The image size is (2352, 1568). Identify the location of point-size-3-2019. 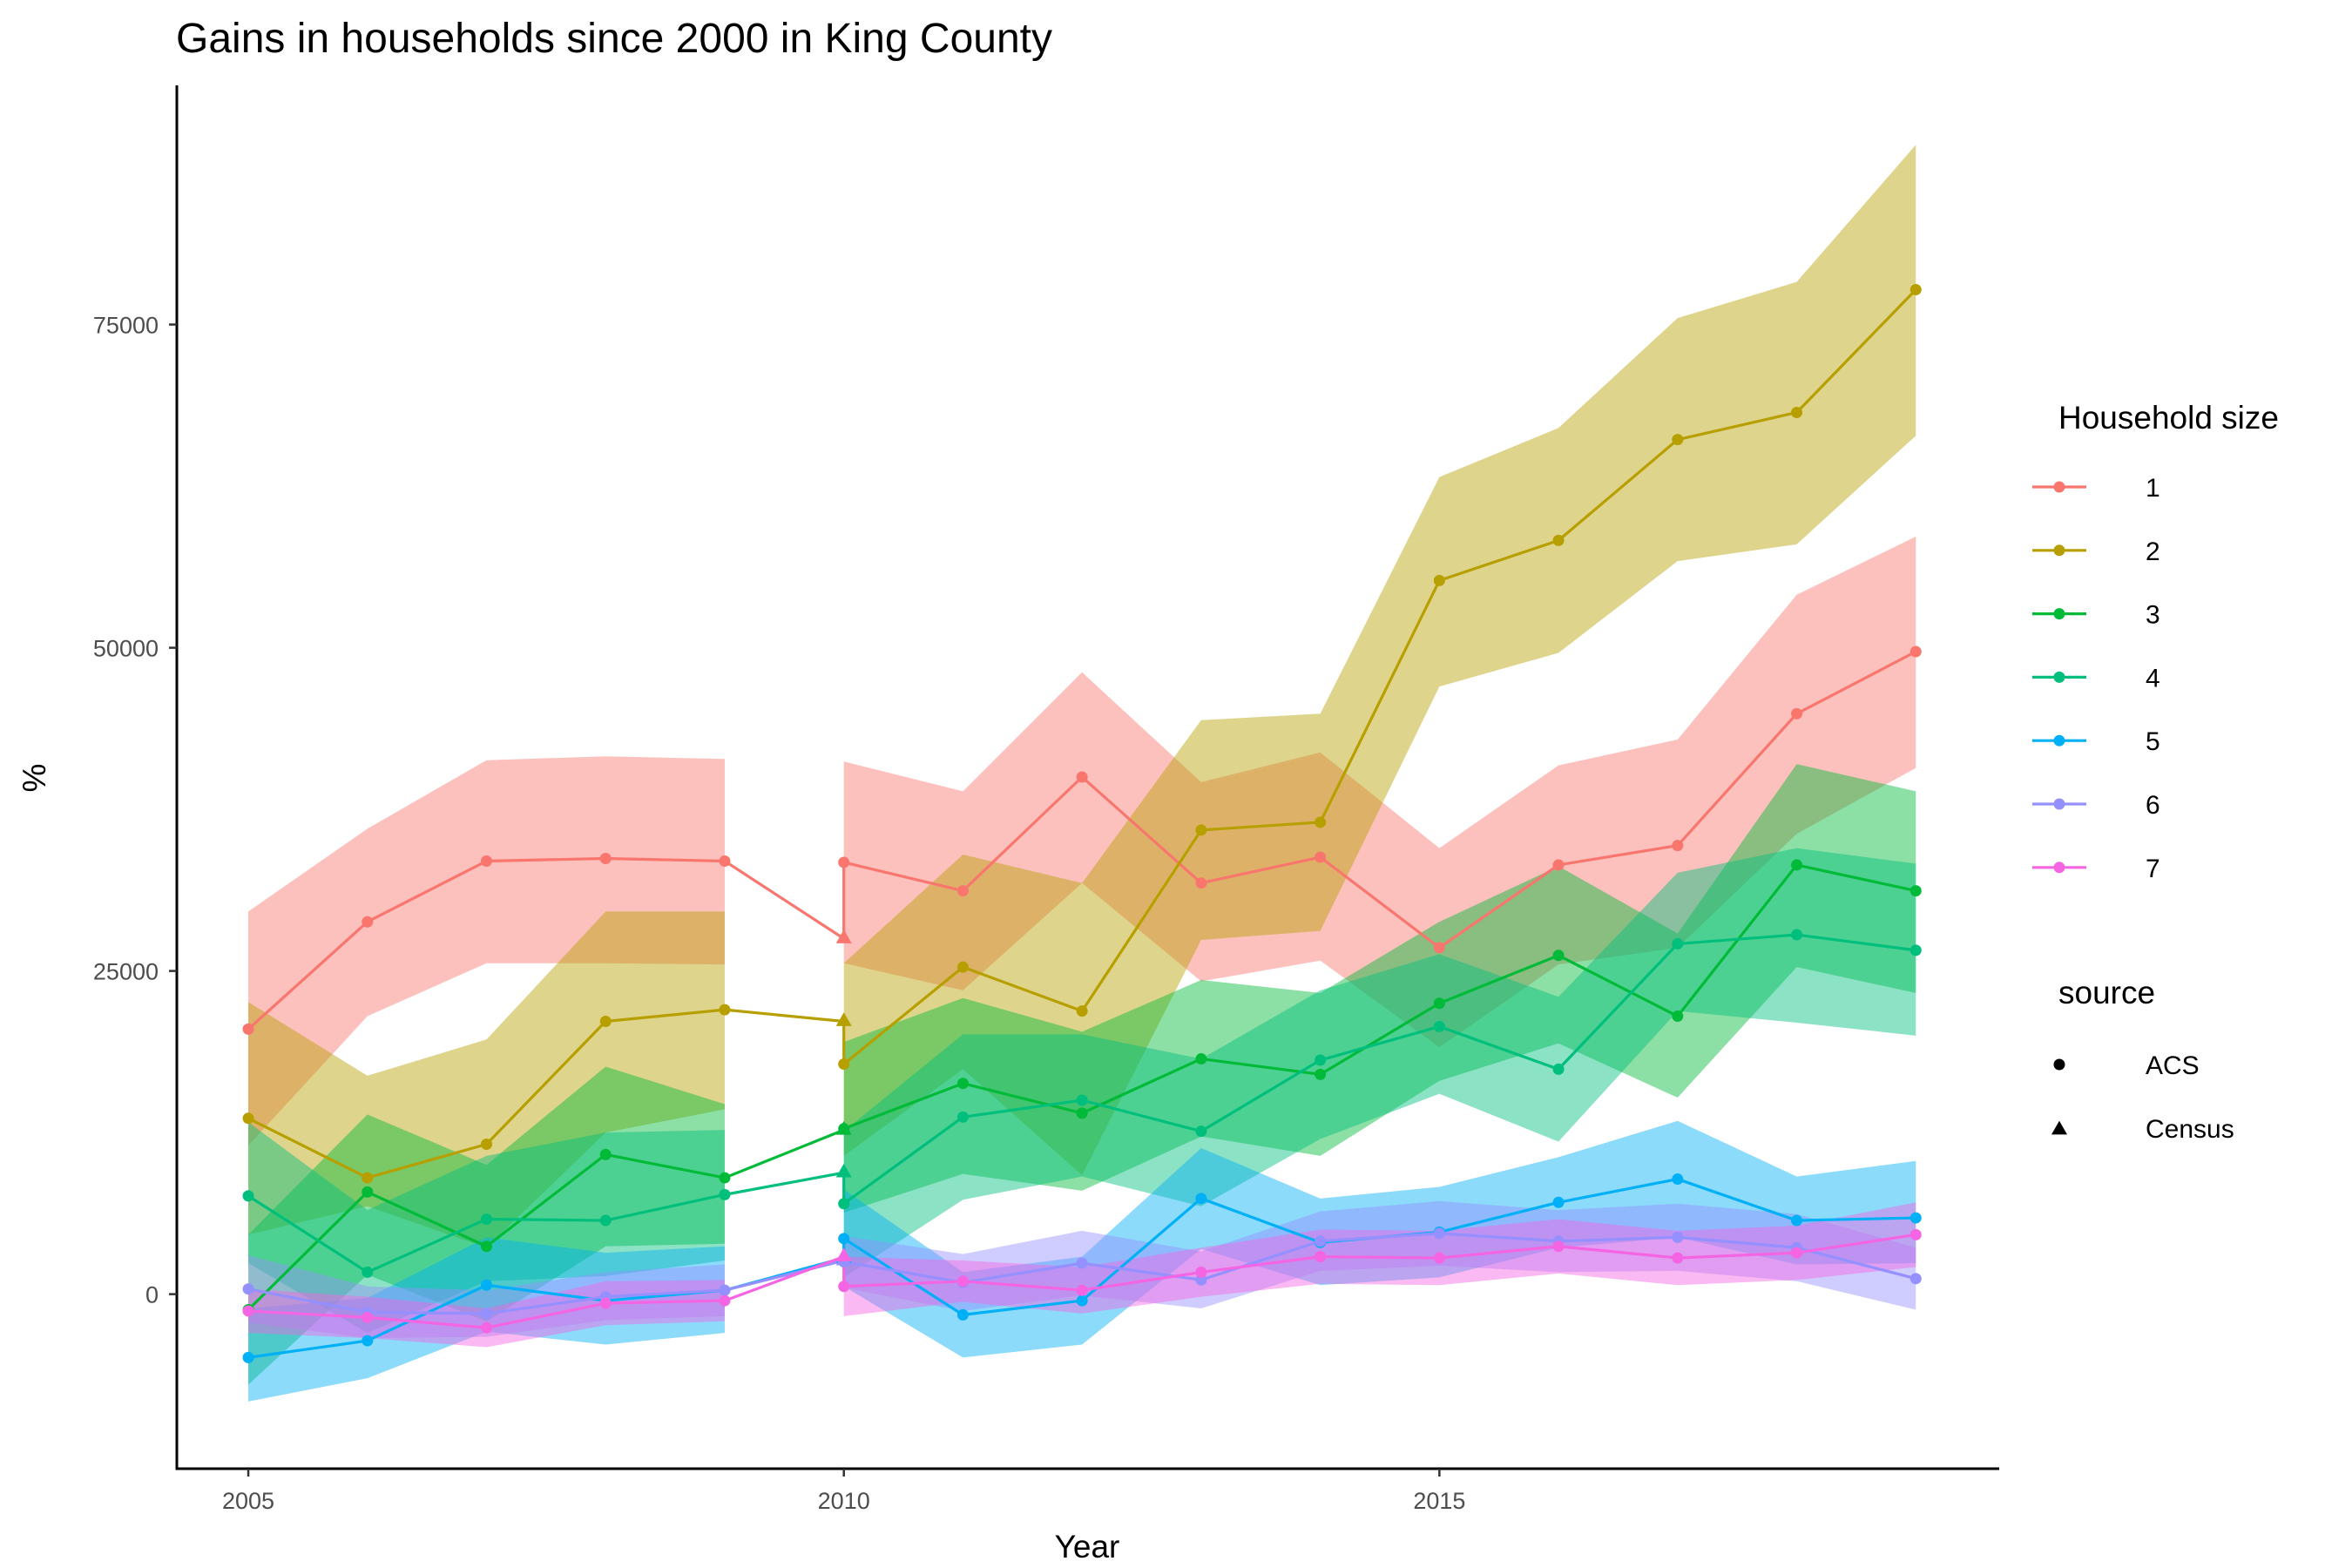
(1915, 891).